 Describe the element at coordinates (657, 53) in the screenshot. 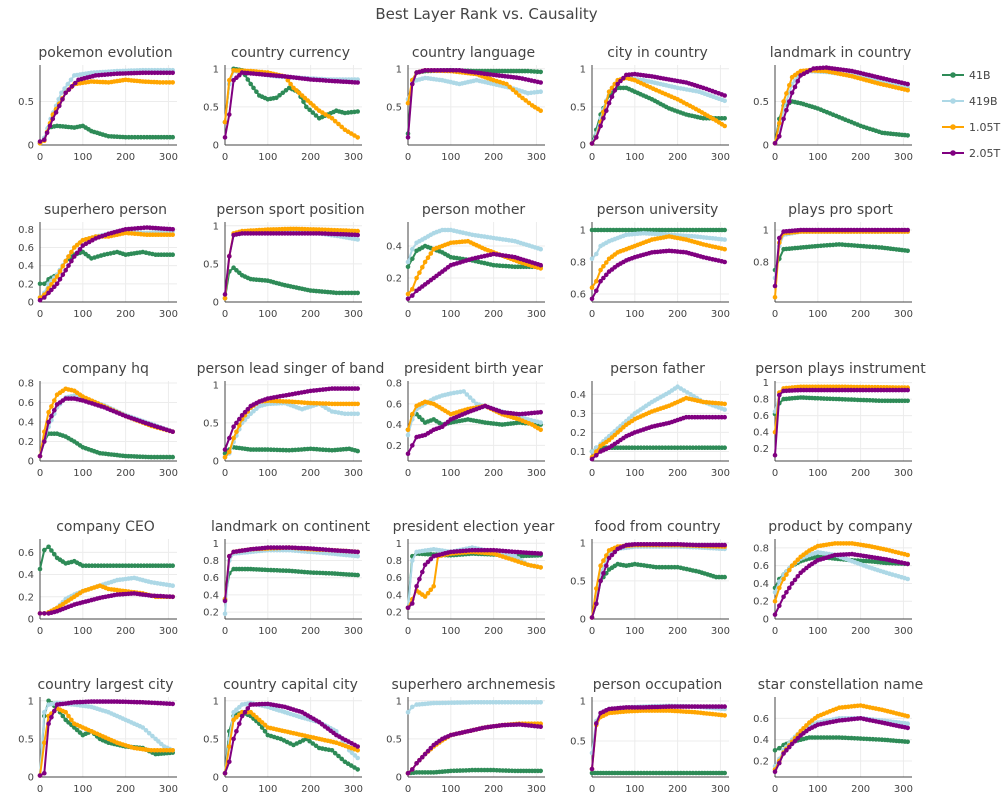

I see `subplot-title: city in country` at that location.